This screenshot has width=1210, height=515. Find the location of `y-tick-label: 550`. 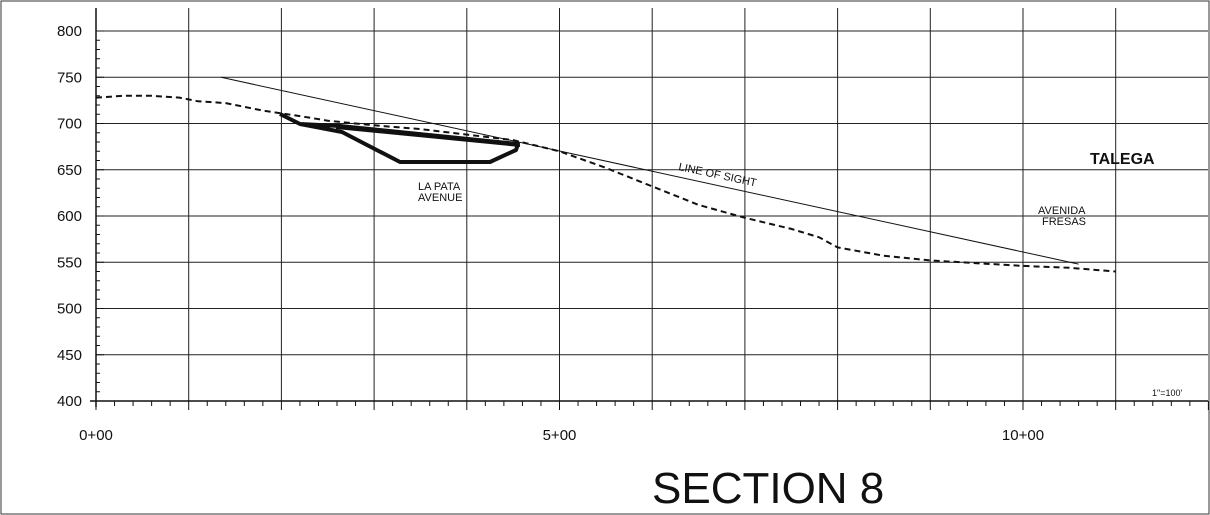

y-tick-label: 550 is located at coordinates (69, 262).